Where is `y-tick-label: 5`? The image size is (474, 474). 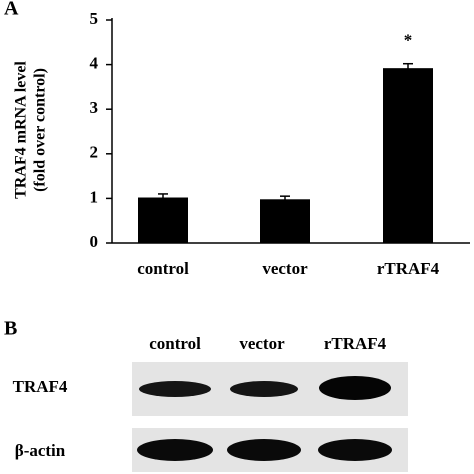 y-tick-label: 5 is located at coordinates (94, 18).